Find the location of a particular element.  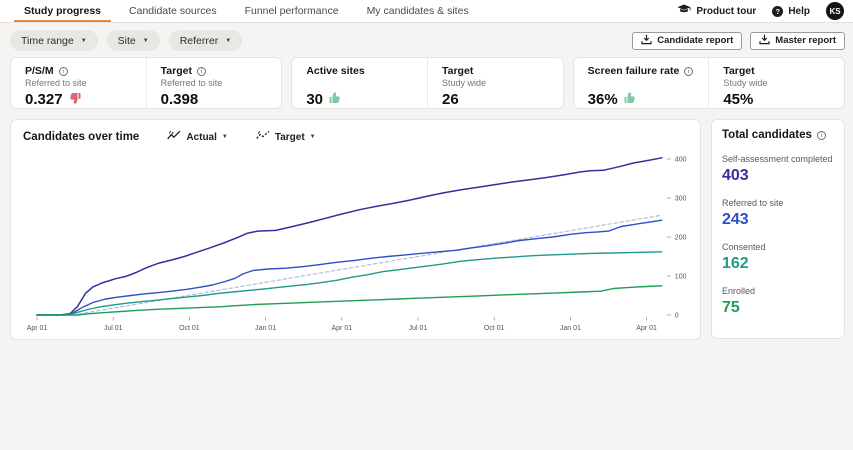

tab-label: Study progress is located at coordinates (63, 11).